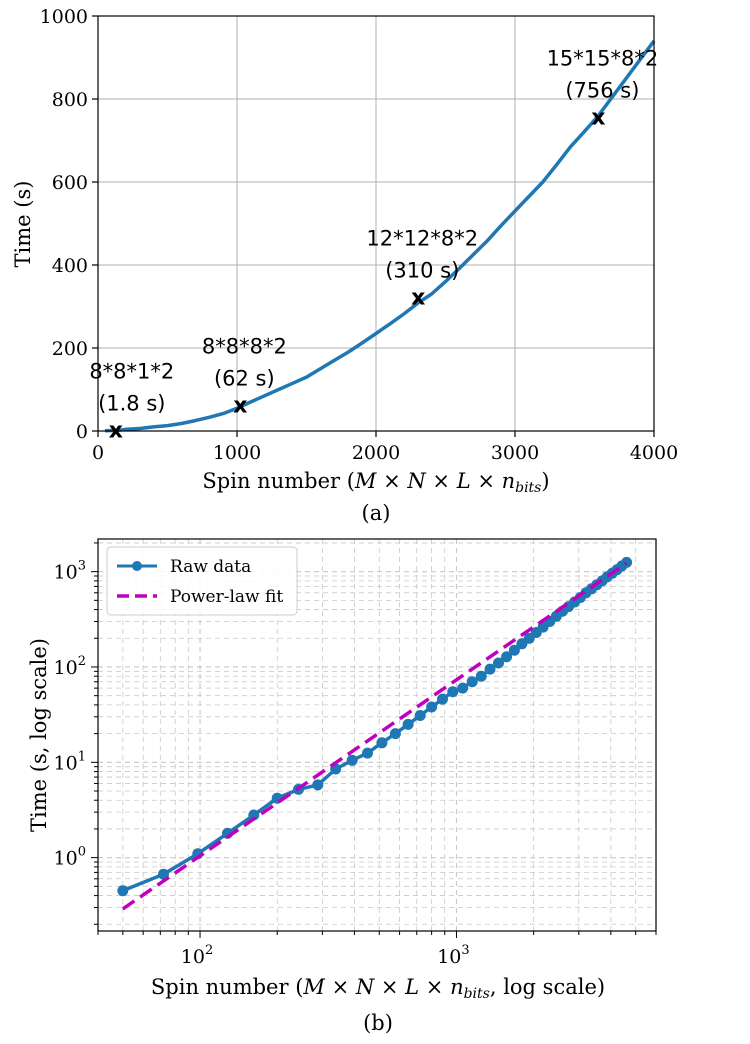  What do you see at coordinates (237, 453) in the screenshot?
I see `x-tick-label: 1000` at bounding box center [237, 453].